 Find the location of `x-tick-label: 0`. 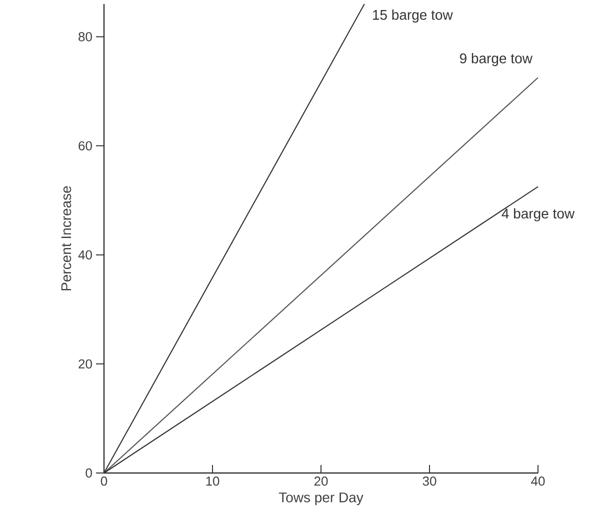

x-tick-label: 0 is located at coordinates (104, 481).